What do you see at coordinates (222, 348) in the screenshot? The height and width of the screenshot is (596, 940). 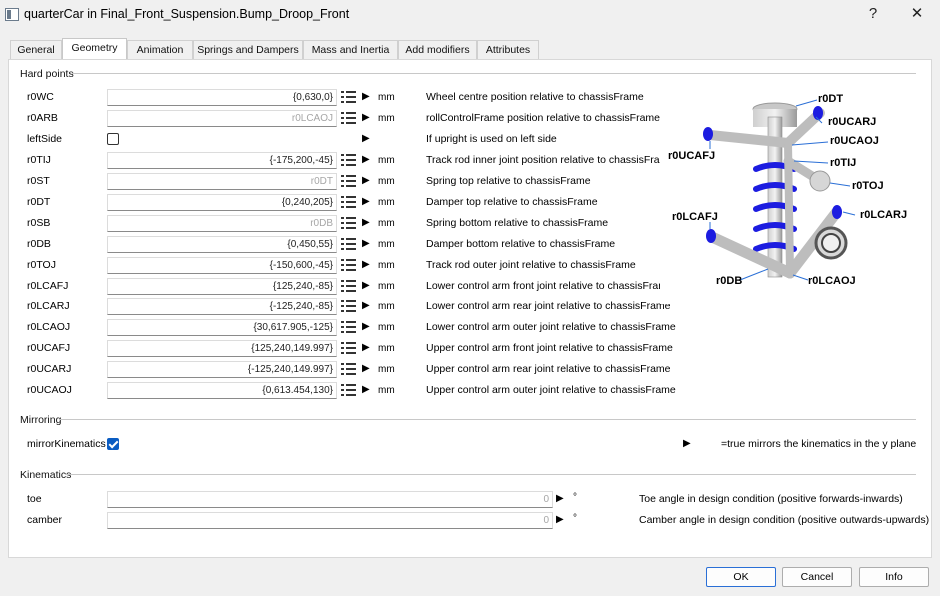 I see `r0UCAFJ-input: {125,240,149.997}` at bounding box center [222, 348].